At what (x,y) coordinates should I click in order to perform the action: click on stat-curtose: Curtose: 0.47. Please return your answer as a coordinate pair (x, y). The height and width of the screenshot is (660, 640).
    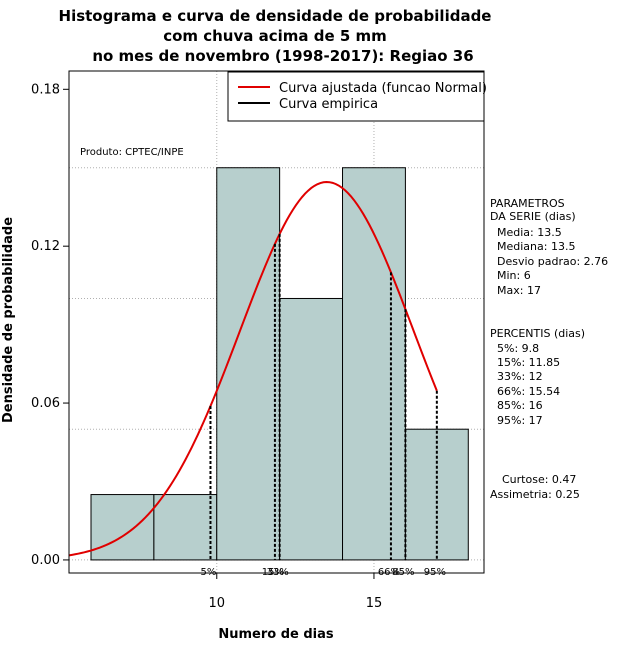
    Looking at the image, I should click on (539, 479).